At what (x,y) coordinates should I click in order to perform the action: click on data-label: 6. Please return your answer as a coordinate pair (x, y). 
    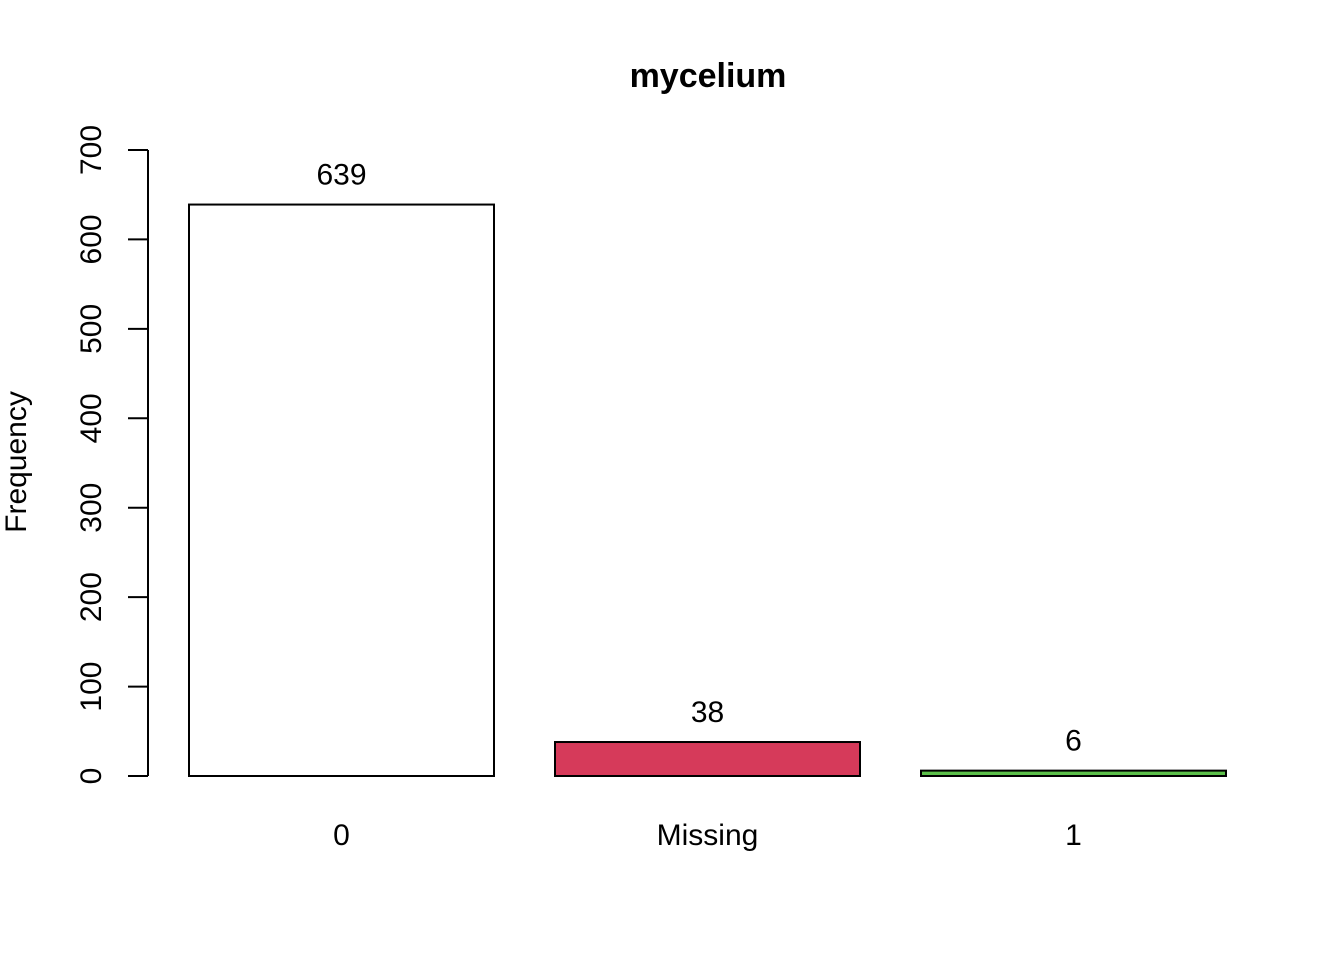
    Looking at the image, I should click on (1073, 741).